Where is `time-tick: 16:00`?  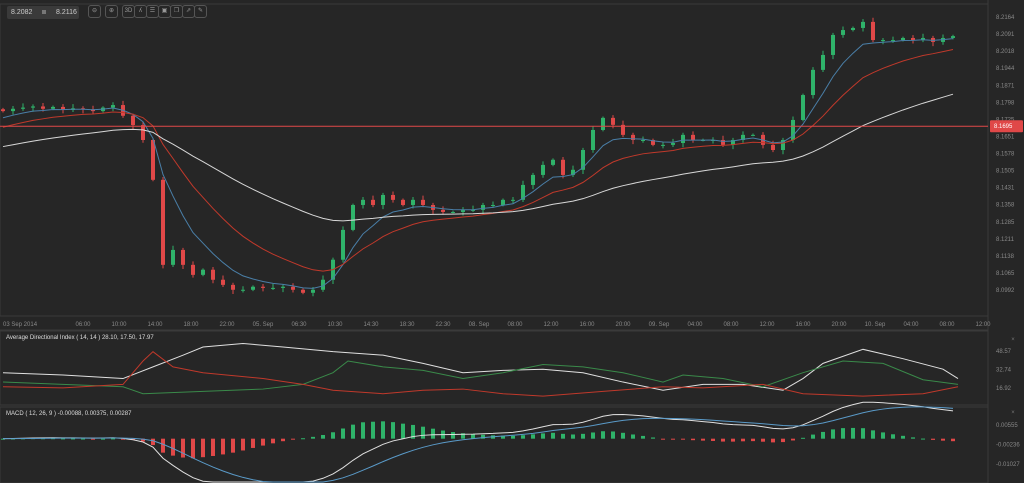
time-tick: 16:00 is located at coordinates (587, 325).